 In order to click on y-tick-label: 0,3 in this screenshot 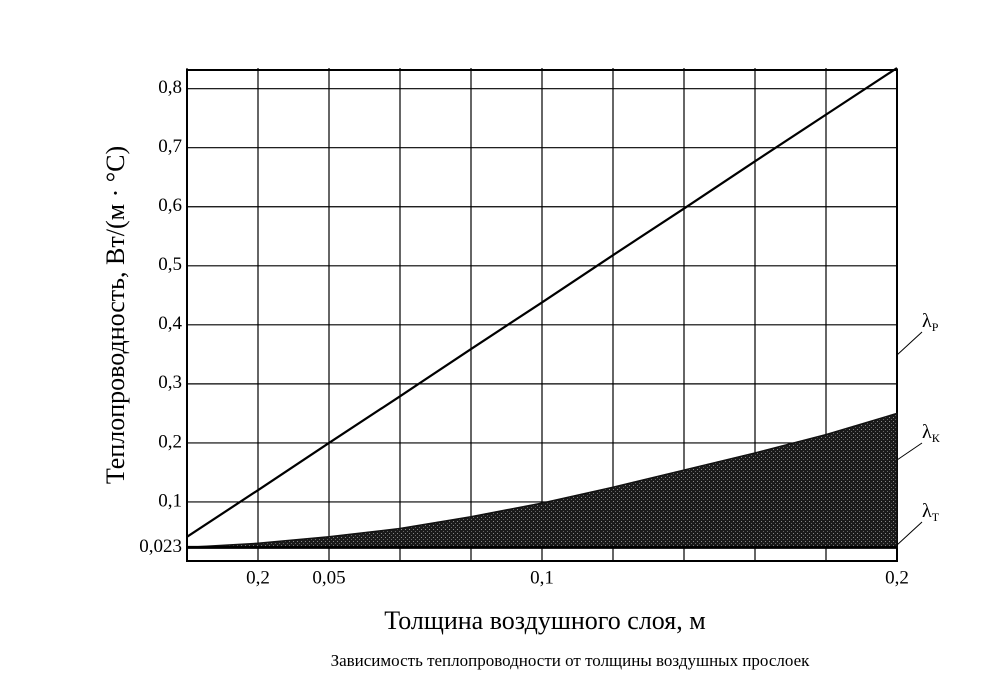, I will do `click(170, 382)`.